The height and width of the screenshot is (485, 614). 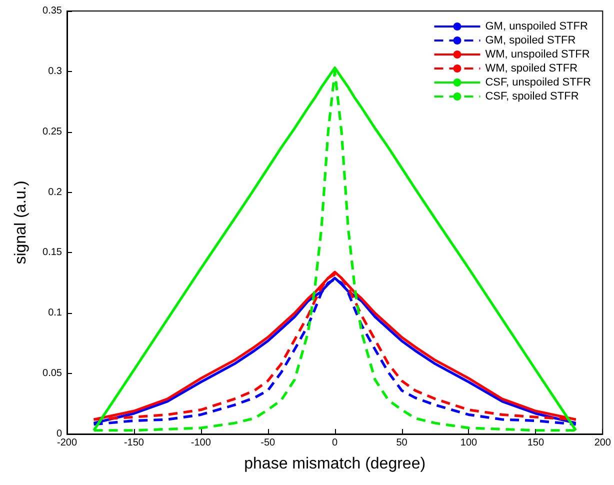 I want to click on y-tick-label: 0.25, so click(x=52, y=132).